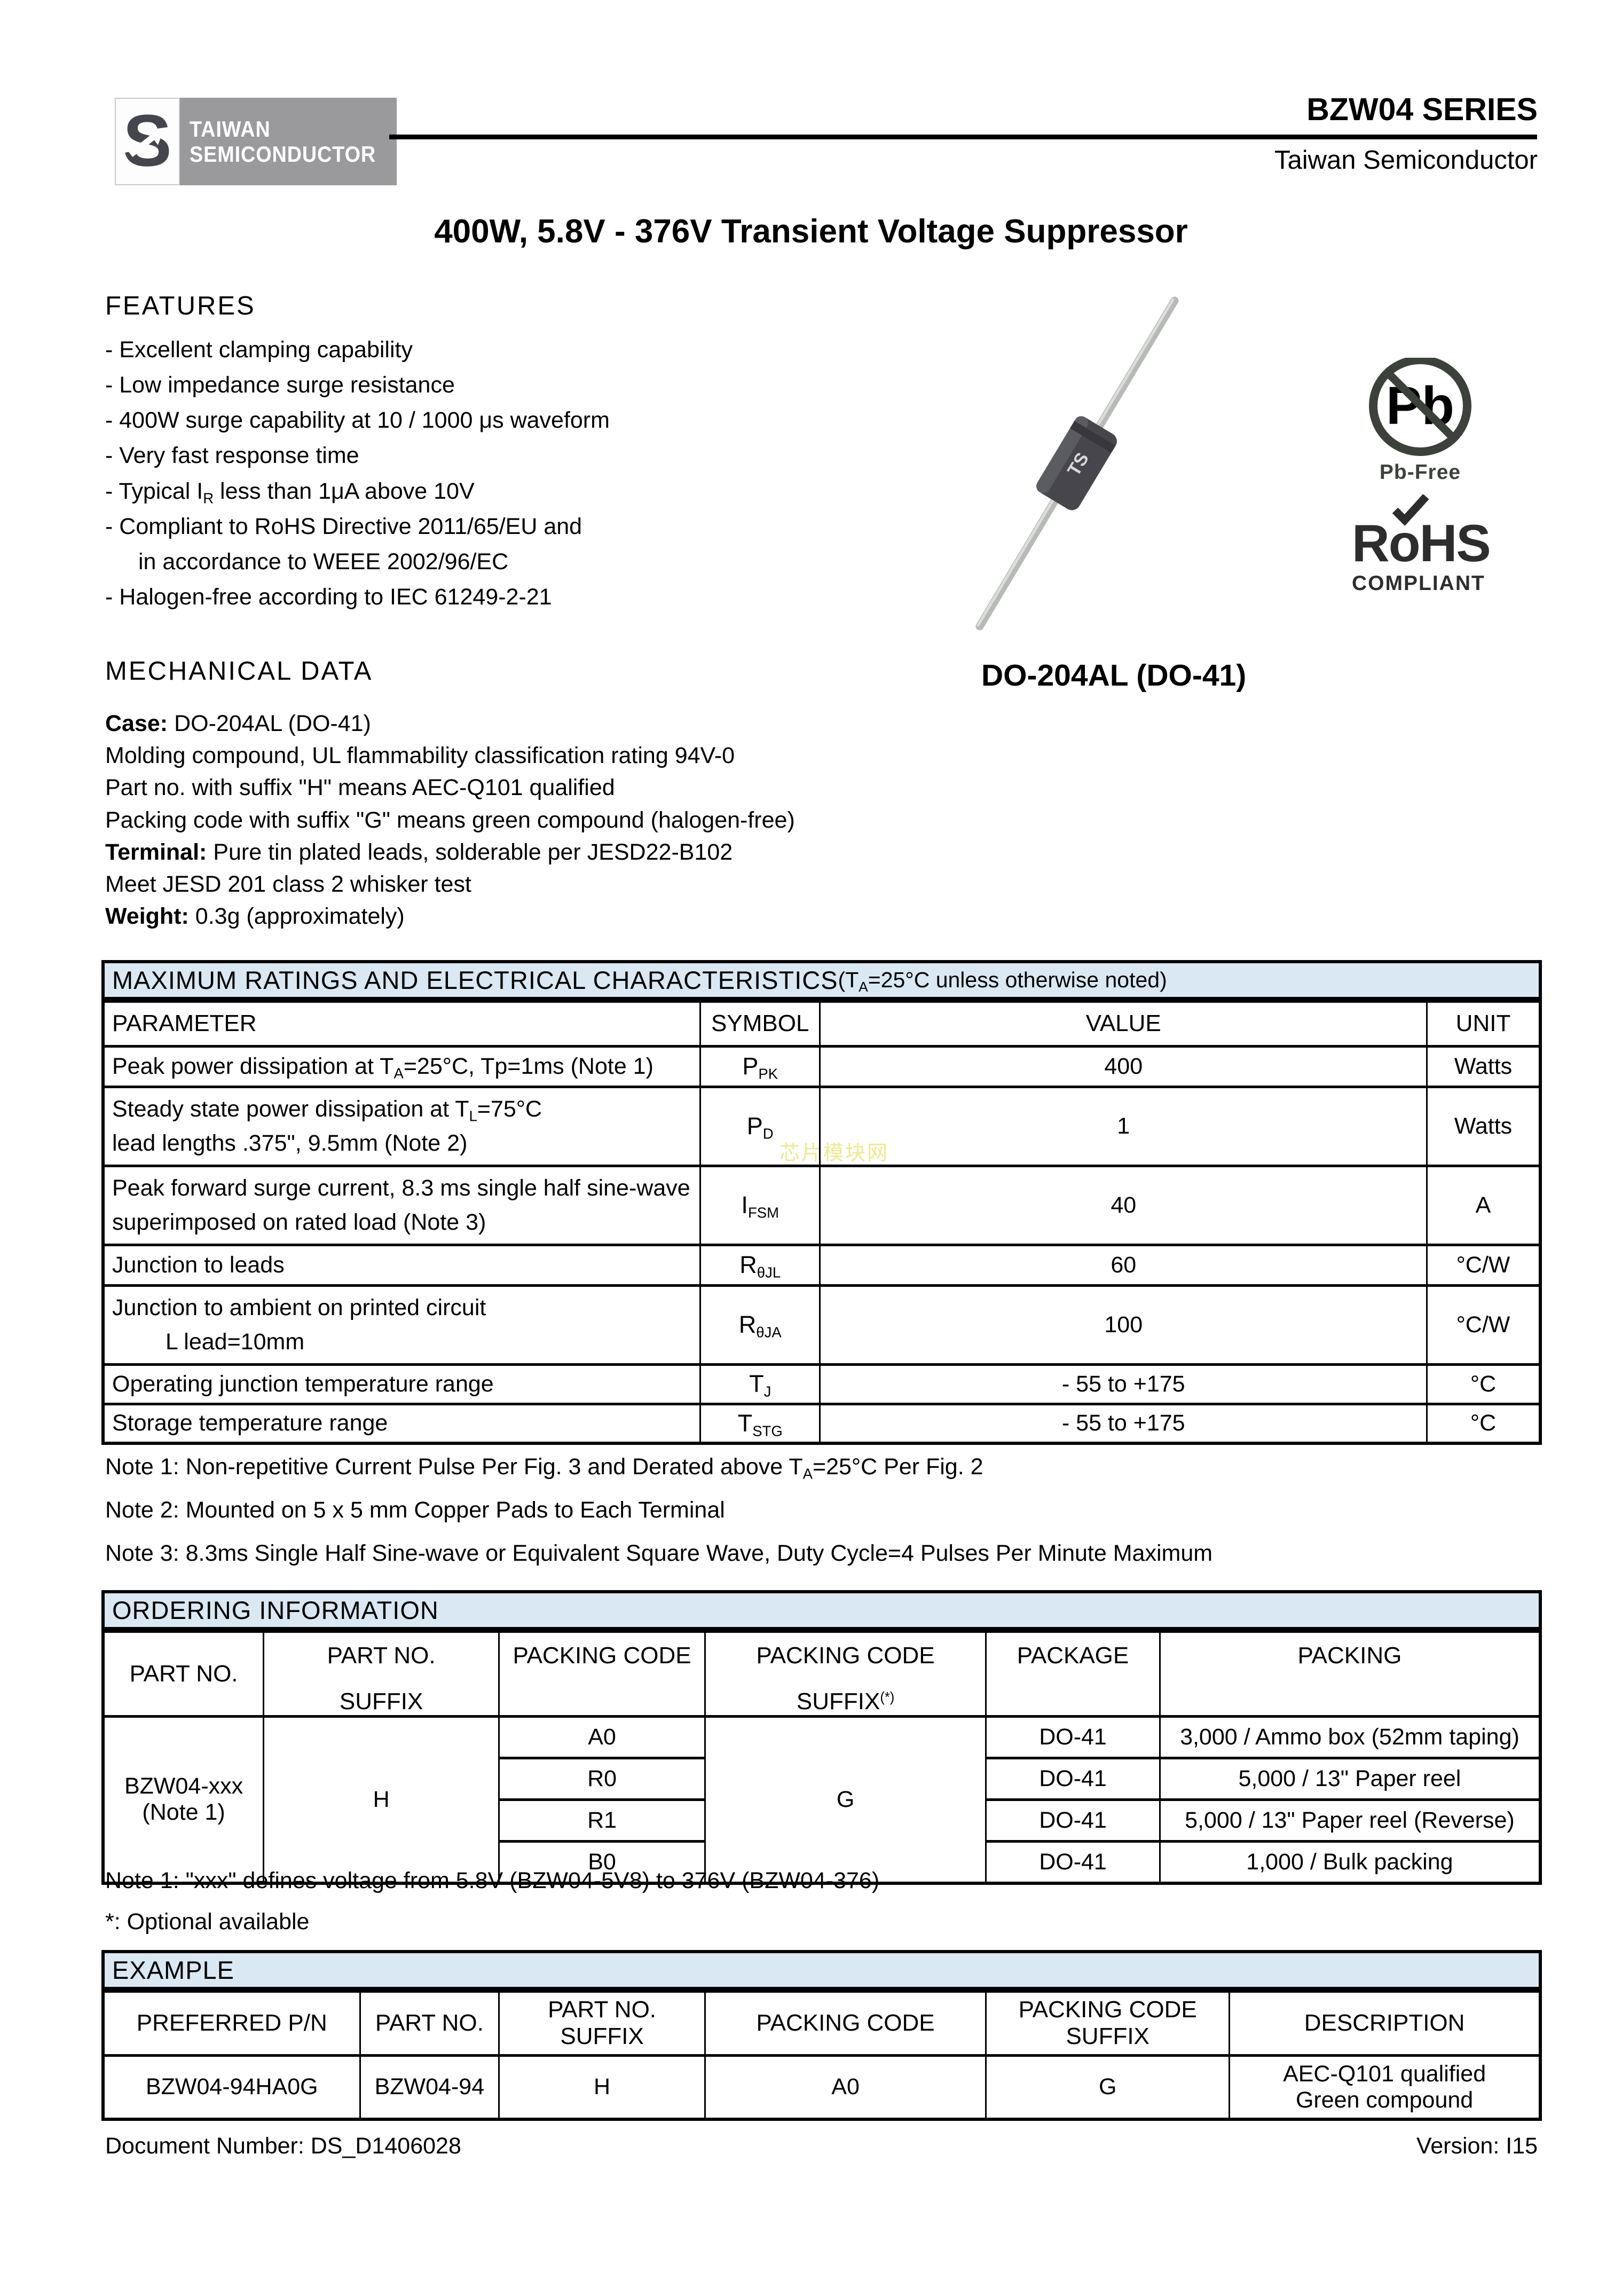 The height and width of the screenshot is (2296, 1622). Describe the element at coordinates (602, 1779) in the screenshot. I see `packing-code-cell: R0` at that location.